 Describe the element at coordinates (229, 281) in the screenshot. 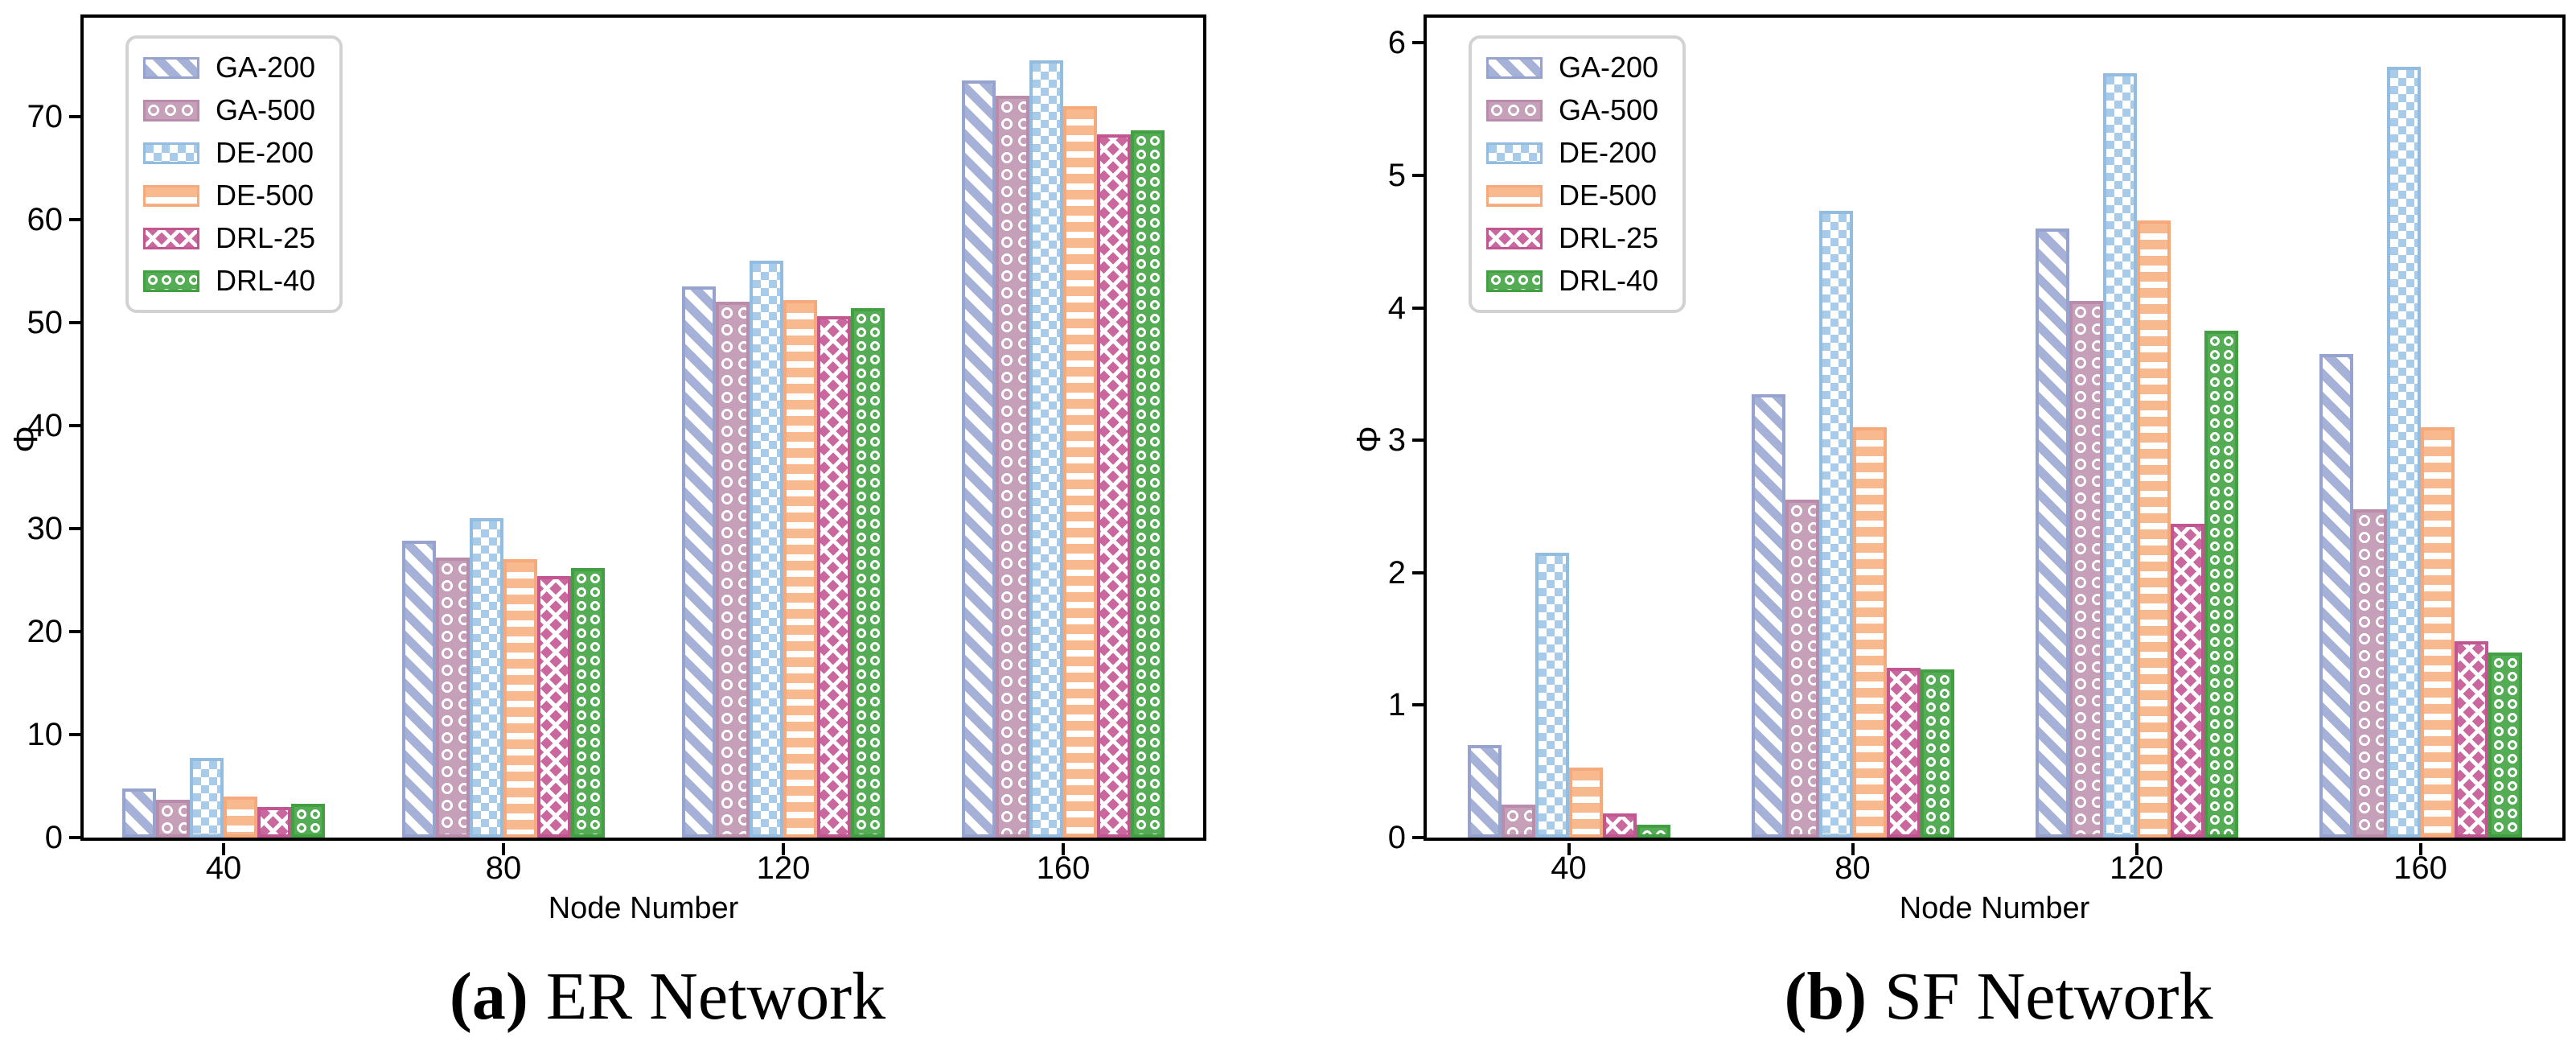

I see `legend-item-DRL-40: DRL-40` at that location.